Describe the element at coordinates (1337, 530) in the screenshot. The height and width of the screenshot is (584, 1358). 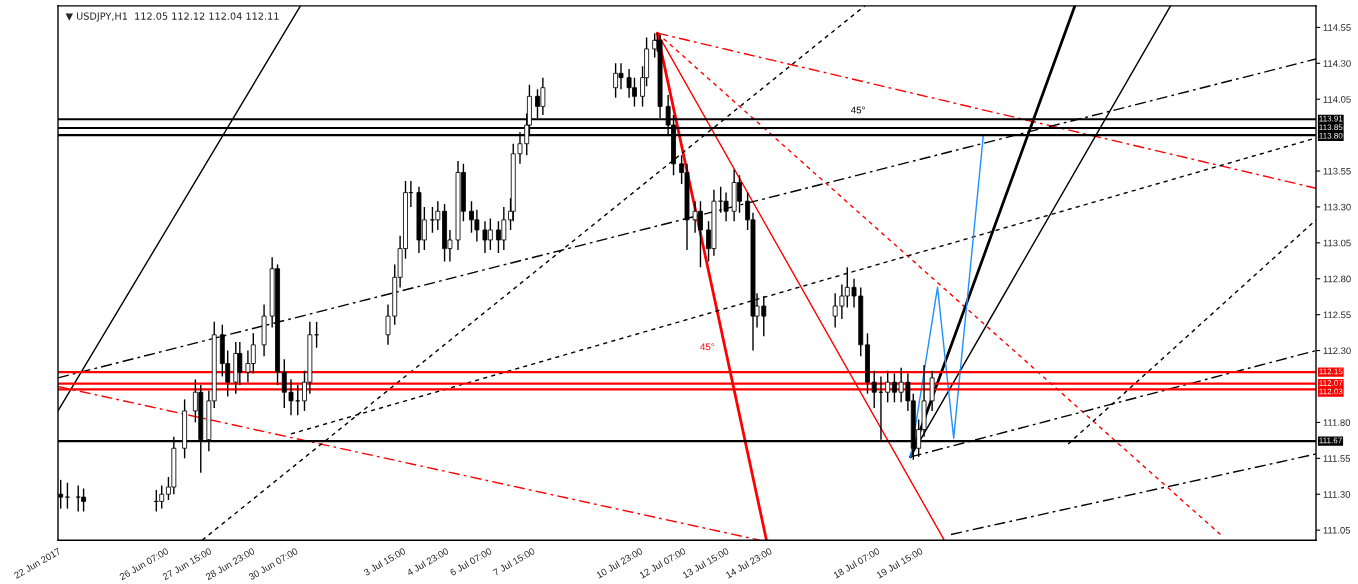
I see `y-tick-label: 111.05` at that location.